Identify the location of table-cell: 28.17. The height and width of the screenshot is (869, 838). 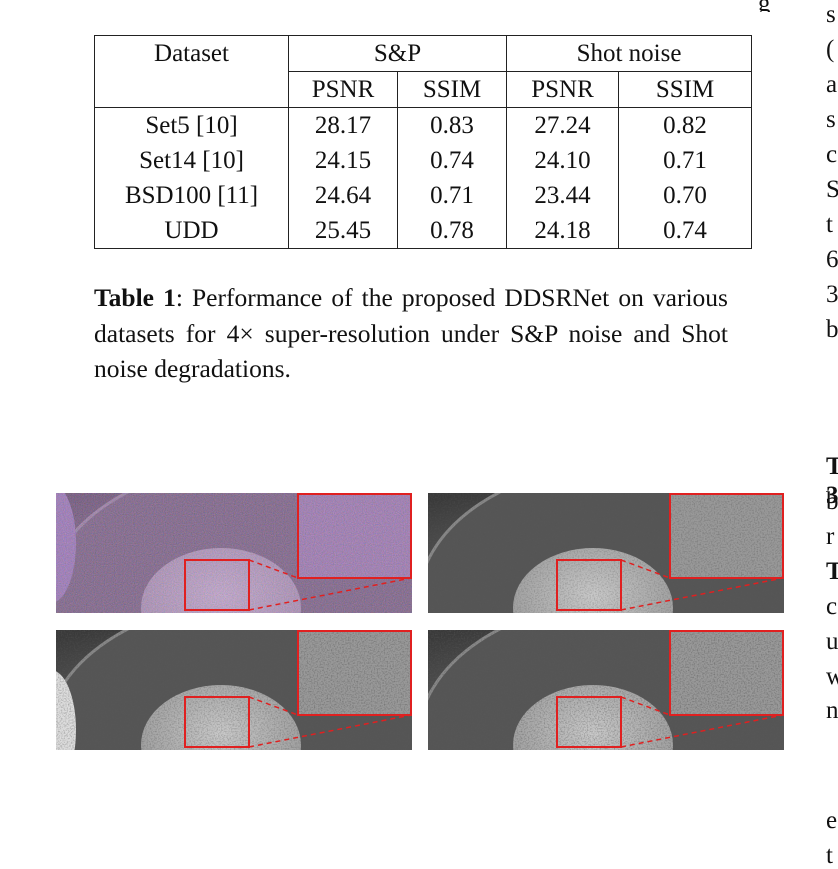
(343, 125).